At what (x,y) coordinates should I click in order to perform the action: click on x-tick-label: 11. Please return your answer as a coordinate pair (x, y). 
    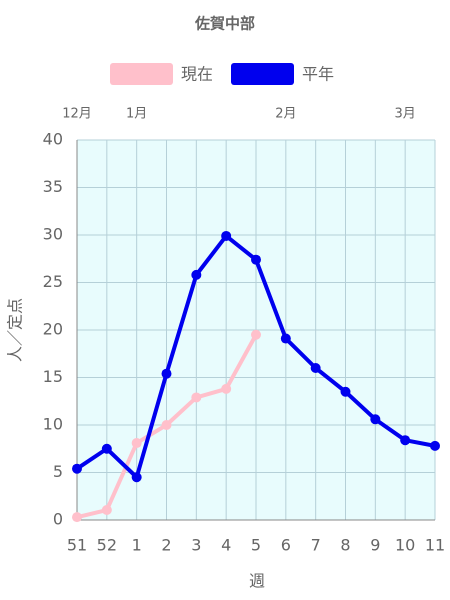
    Looking at the image, I should click on (435, 545).